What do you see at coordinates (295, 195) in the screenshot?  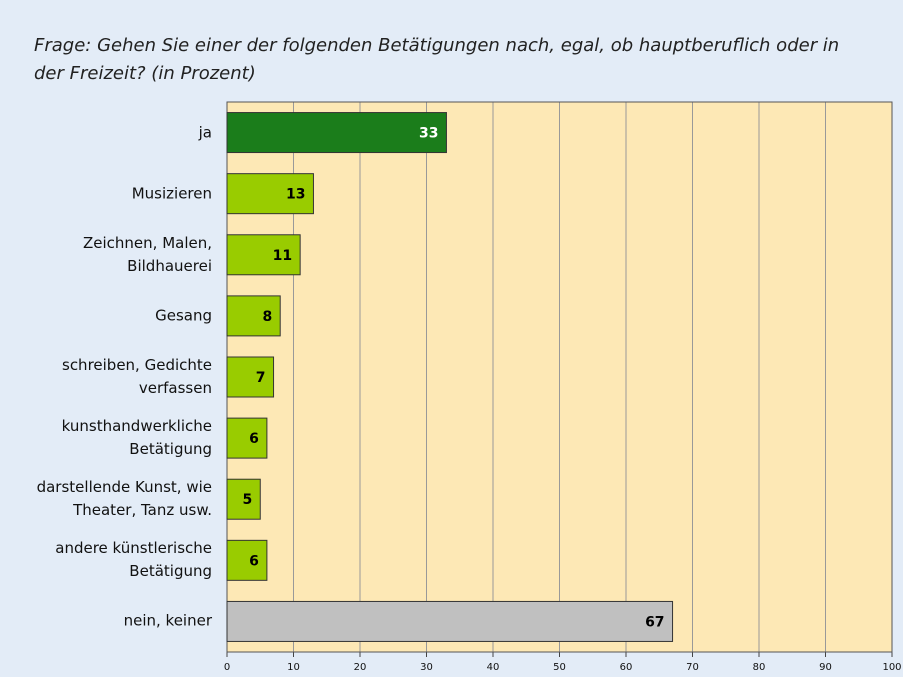 I see `value-label: 13` at bounding box center [295, 195].